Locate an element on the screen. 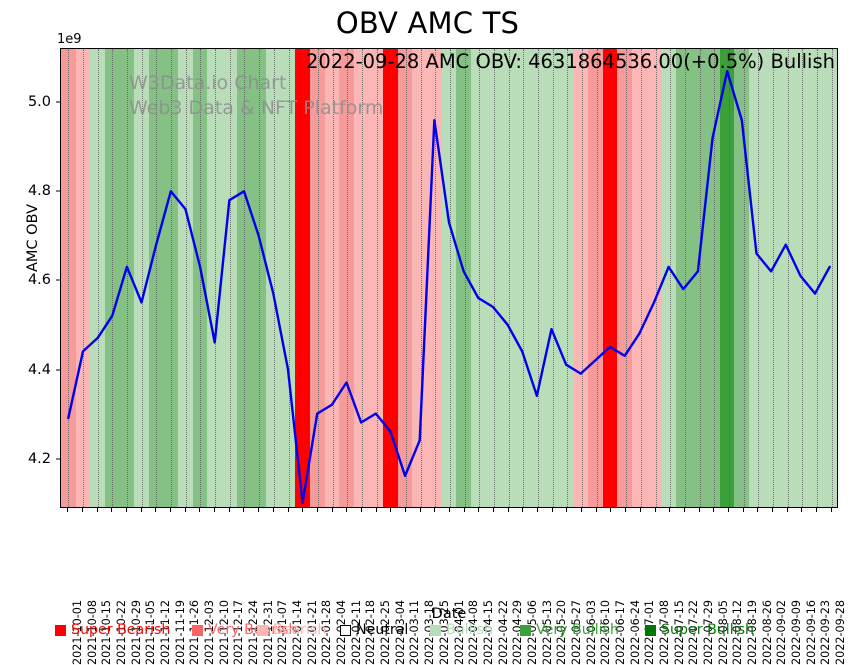  y-tick-label: 5.0 is located at coordinates (39, 101).